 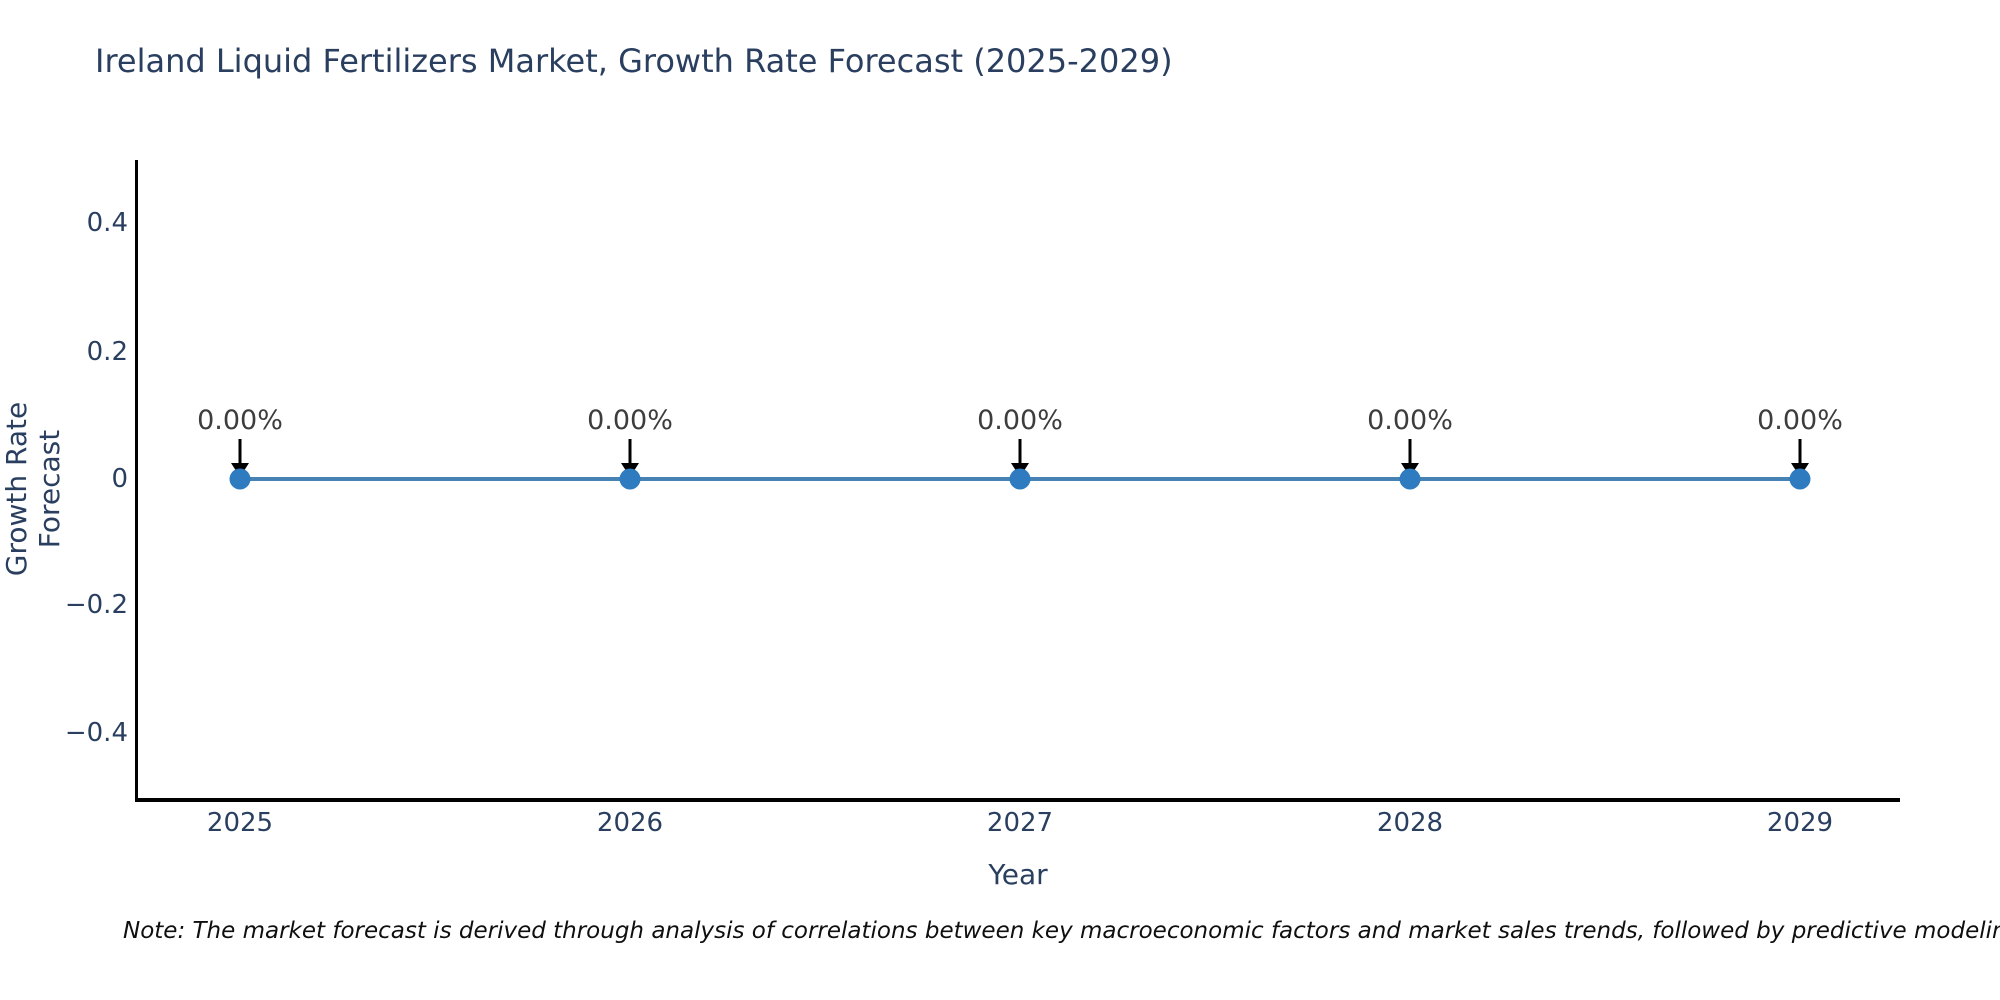 What do you see at coordinates (240, 823) in the screenshot?
I see `x-tick-label: 2025` at bounding box center [240, 823].